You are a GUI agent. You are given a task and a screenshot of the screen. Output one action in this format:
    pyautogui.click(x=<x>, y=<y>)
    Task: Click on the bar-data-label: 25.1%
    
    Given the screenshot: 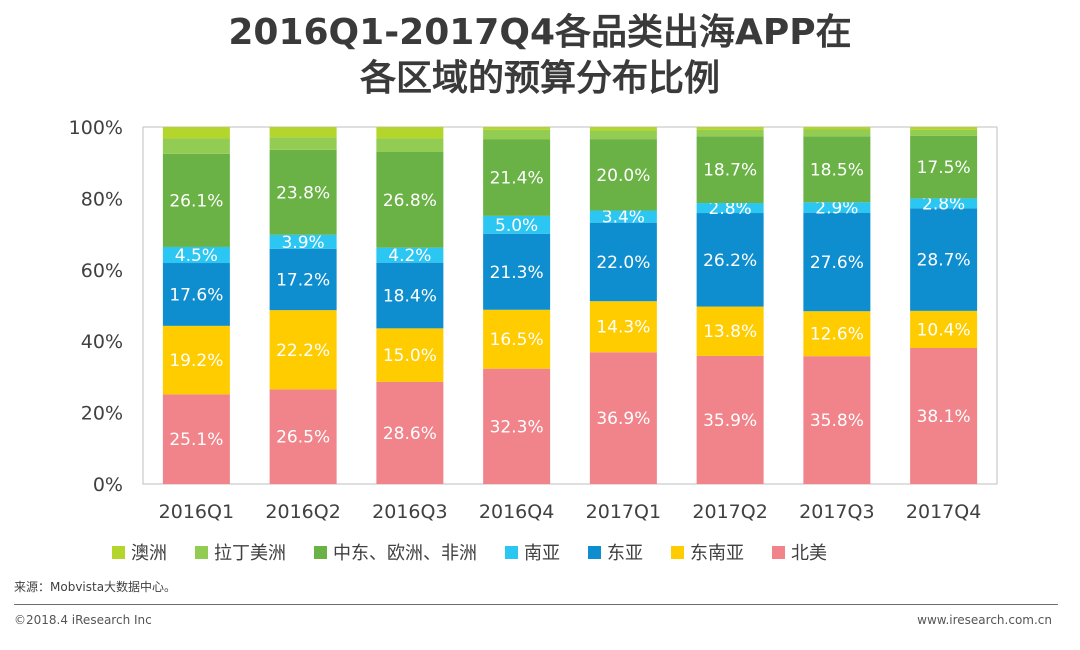 What is the action you would take?
    pyautogui.click(x=196, y=440)
    